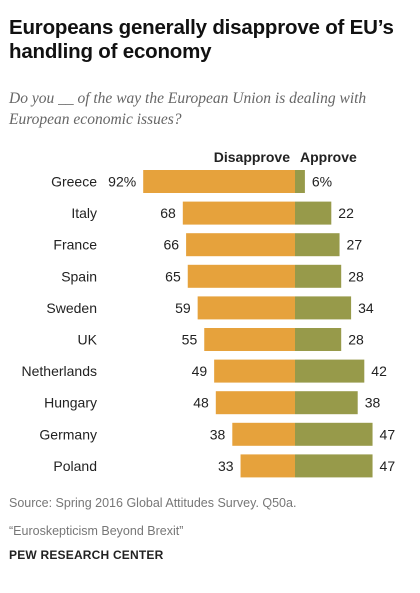 The width and height of the screenshot is (420, 593). Describe the element at coordinates (379, 371) in the screenshot. I see `label-approve: 42` at that location.